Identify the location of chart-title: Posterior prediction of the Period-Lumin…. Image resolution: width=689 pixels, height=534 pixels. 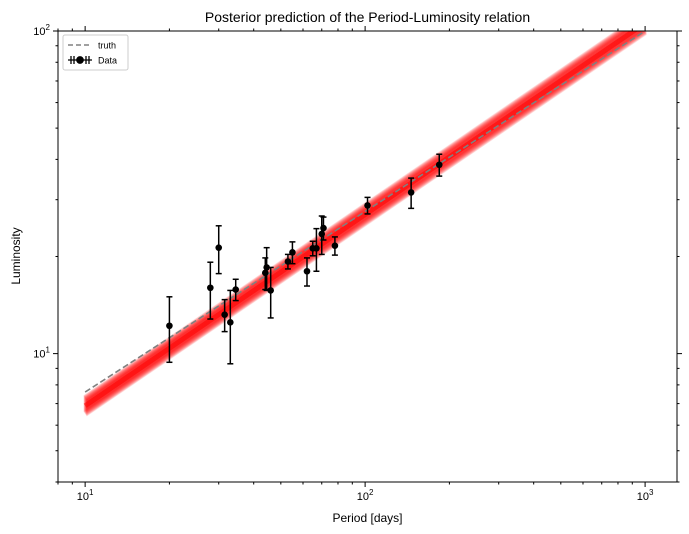
(367, 17).